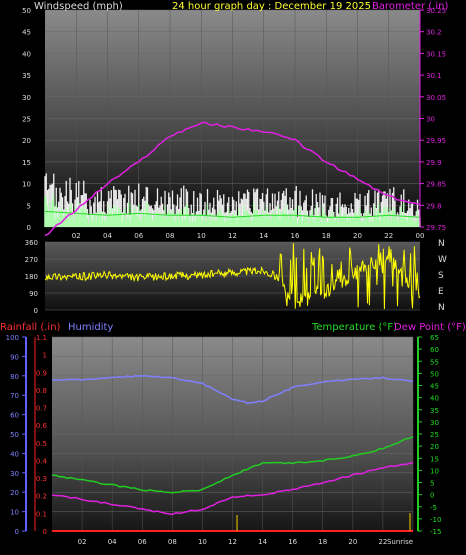  What do you see at coordinates (14, 416) in the screenshot?
I see `humidity-tick-label: 60` at bounding box center [14, 416].